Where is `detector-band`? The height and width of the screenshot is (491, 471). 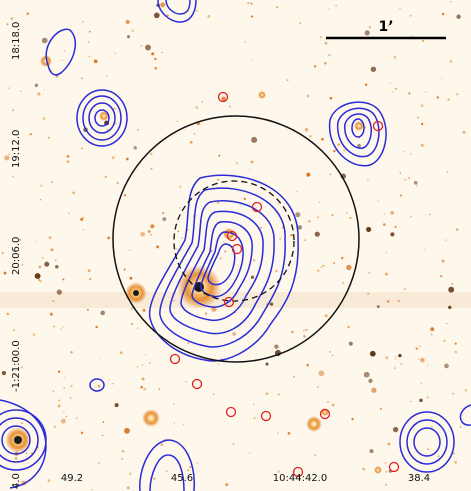
detector-band is located at coordinates (235, 300).